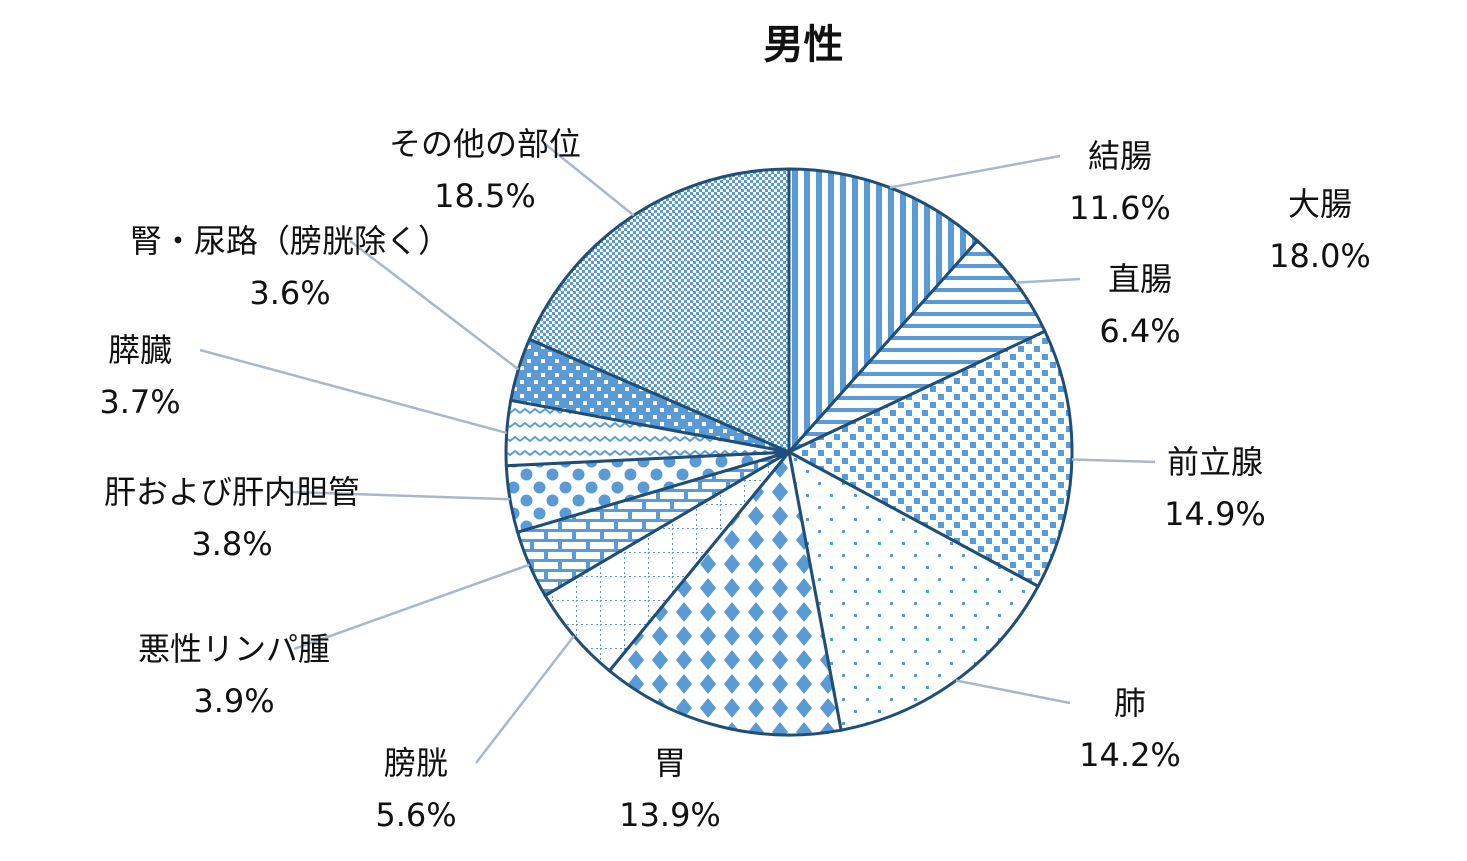 This screenshot has height=861, width=1467. I want to click on slice-label-value: 14.2%, so click(1130, 755).